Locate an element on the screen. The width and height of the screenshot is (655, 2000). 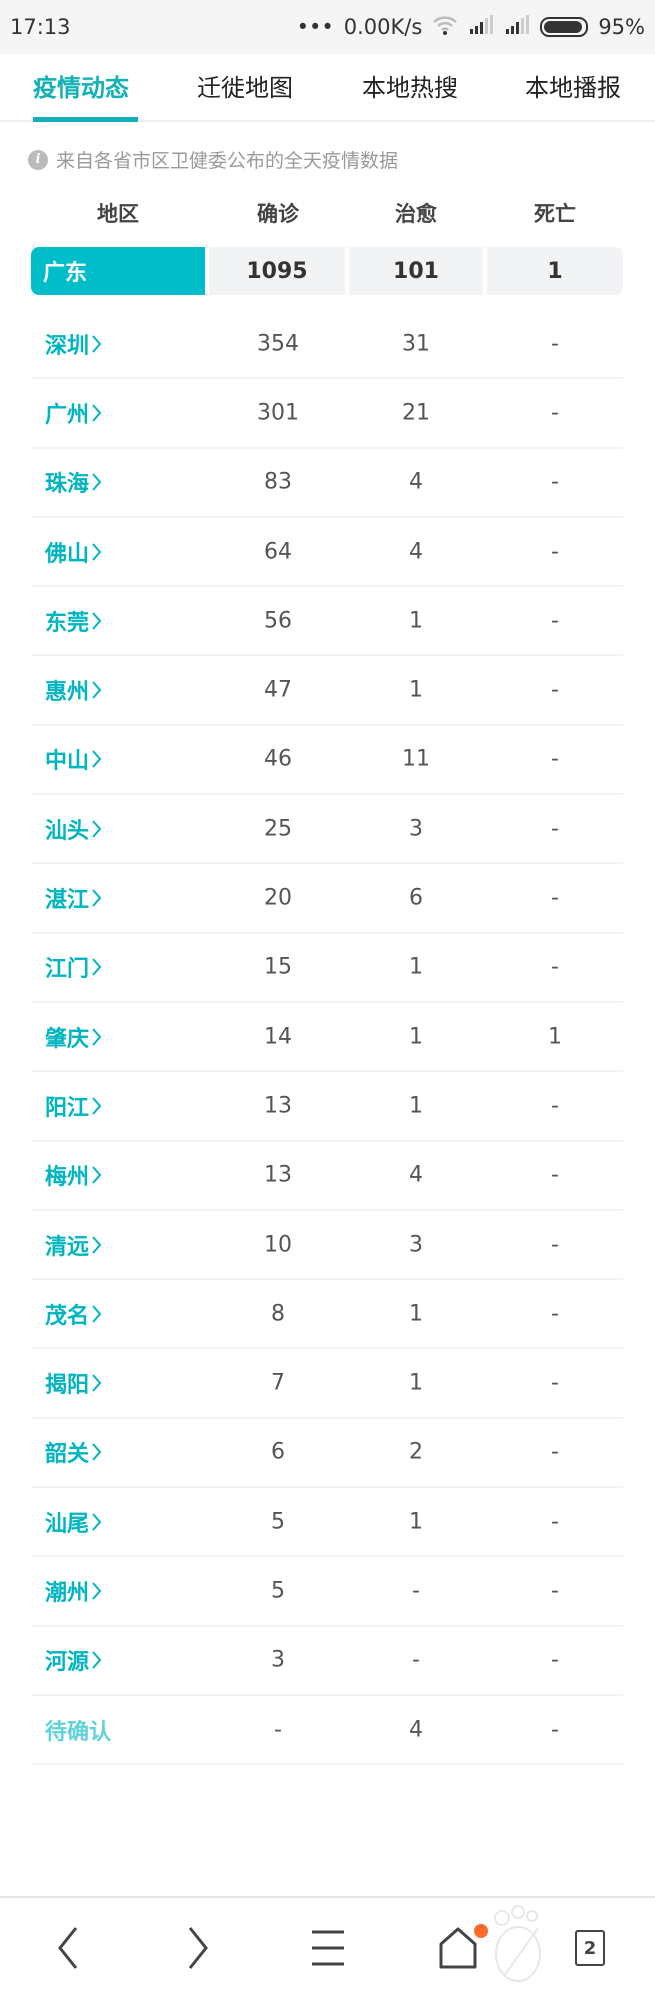
table-row: 潮州 5 - - is located at coordinates (327, 1592).